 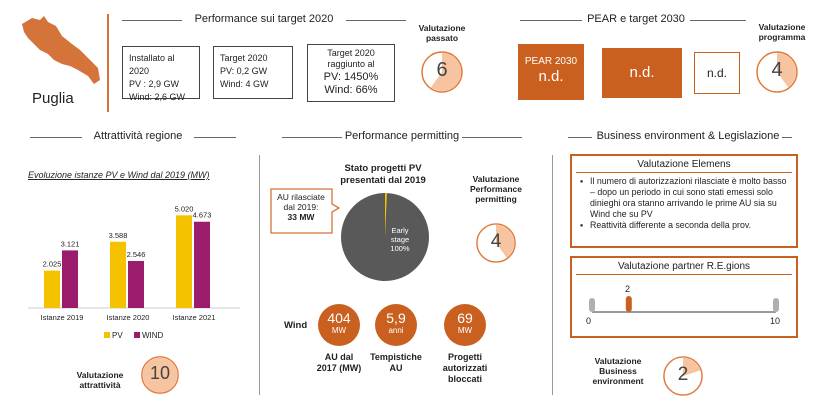 What do you see at coordinates (53, 98) in the screenshot?
I see `region-name: Puglia` at bounding box center [53, 98].